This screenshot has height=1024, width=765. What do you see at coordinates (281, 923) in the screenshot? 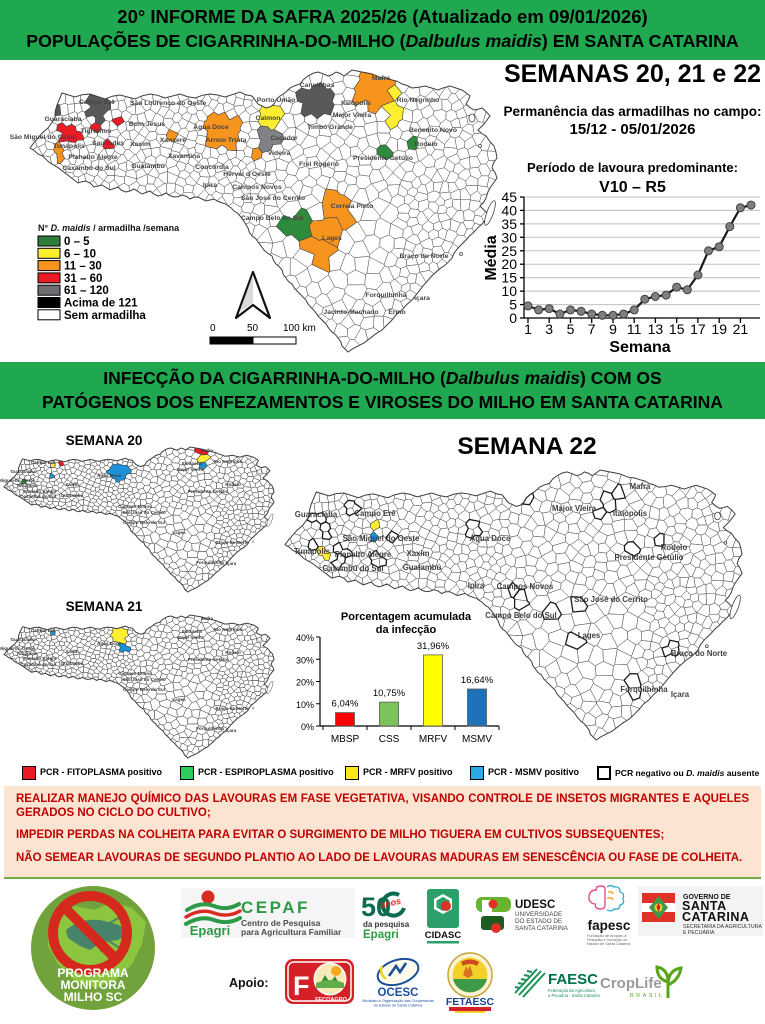
I see `svg-text: Centro de Pesquisa` at bounding box center [281, 923].